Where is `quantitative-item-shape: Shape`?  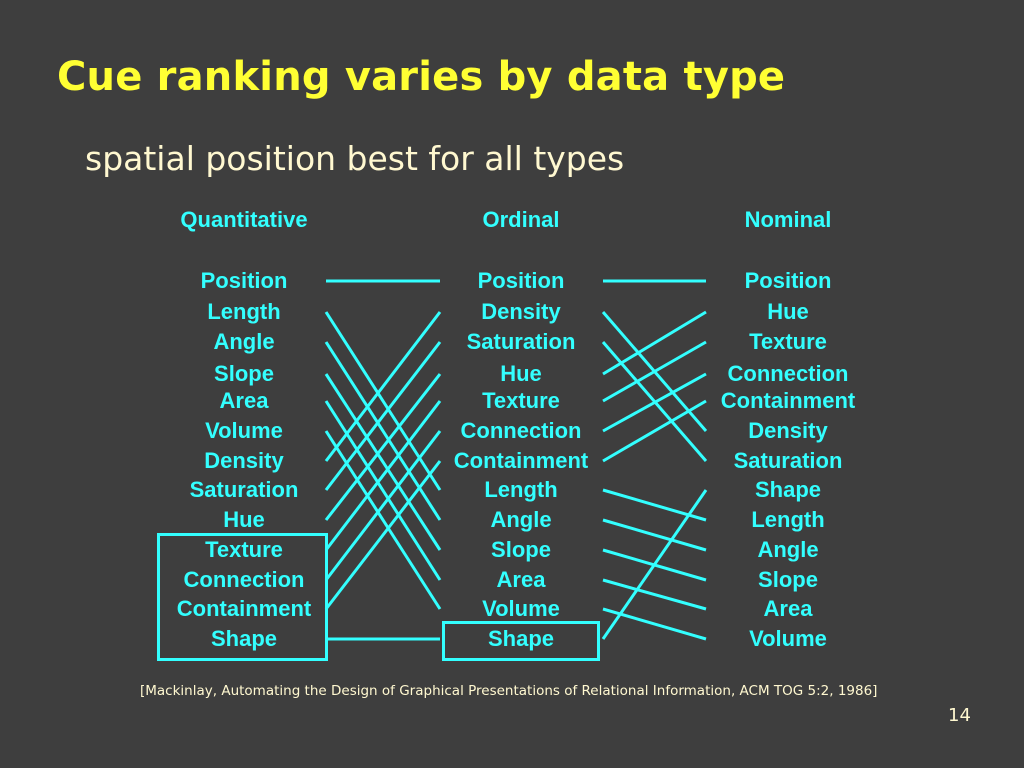
quantitative-item-shape: Shape is located at coordinates (244, 638).